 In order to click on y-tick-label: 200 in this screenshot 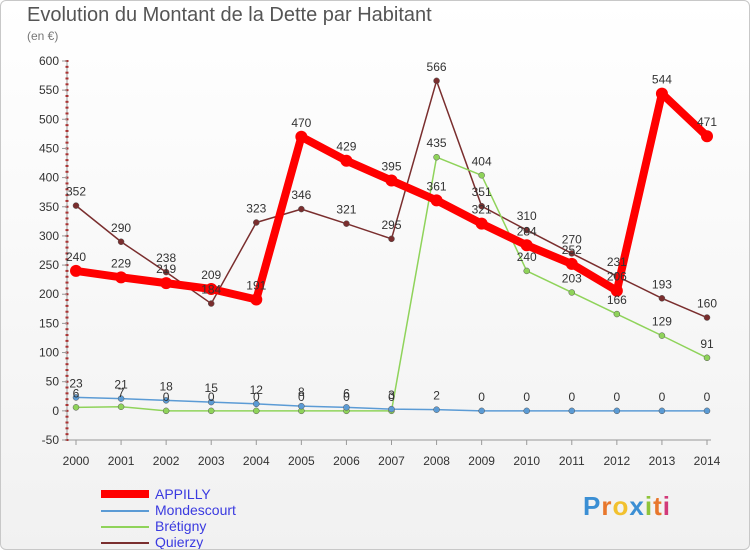, I will do `click(49, 294)`.